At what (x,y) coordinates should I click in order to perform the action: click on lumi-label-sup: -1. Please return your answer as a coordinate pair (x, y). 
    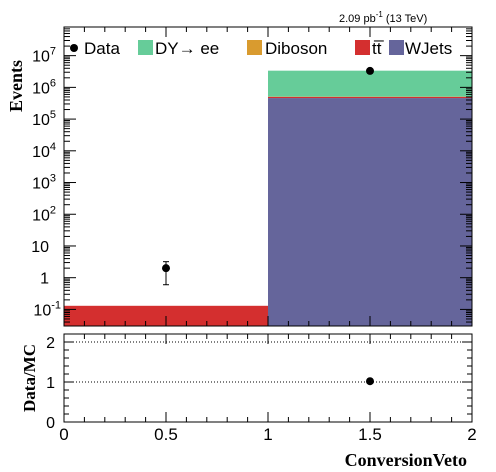
    Looking at the image, I should click on (380, 14).